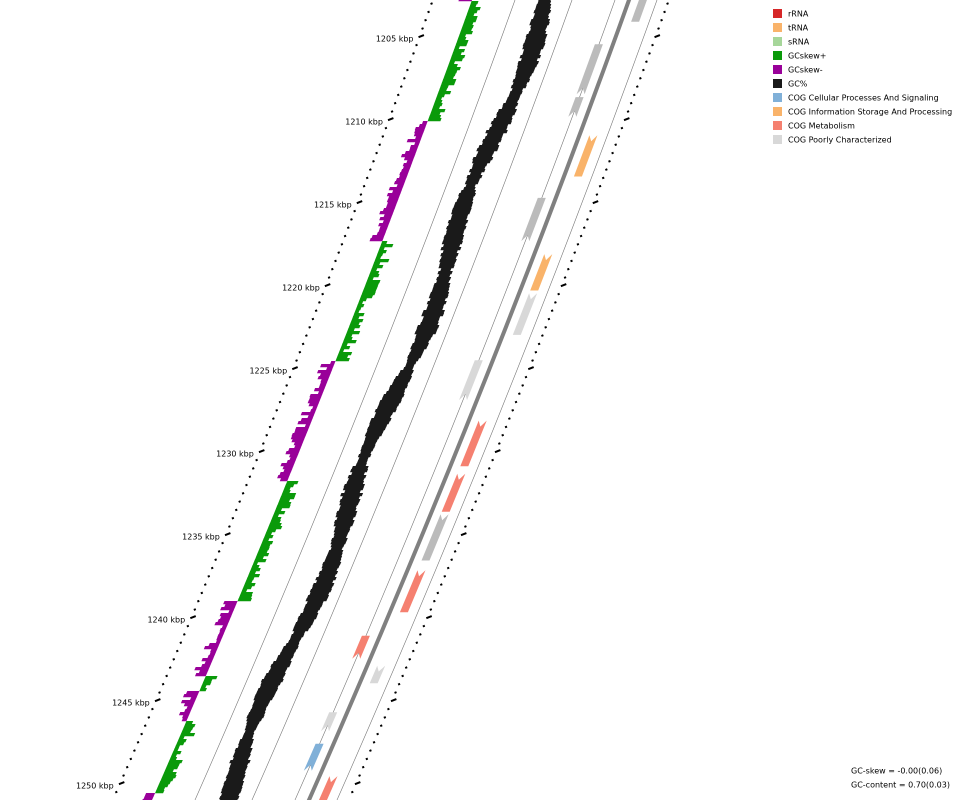 The image size is (960, 804). Describe the element at coordinates (364, 122) in the screenshot. I see `ruler-label: 1210 kbp` at that location.